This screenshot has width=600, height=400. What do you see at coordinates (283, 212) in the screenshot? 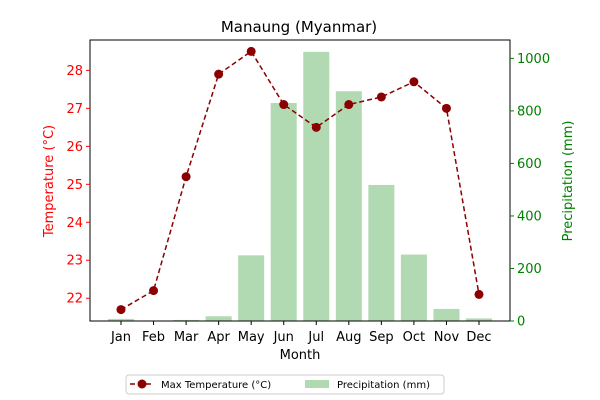
I see `precipitation-bar-jun` at bounding box center [283, 212].